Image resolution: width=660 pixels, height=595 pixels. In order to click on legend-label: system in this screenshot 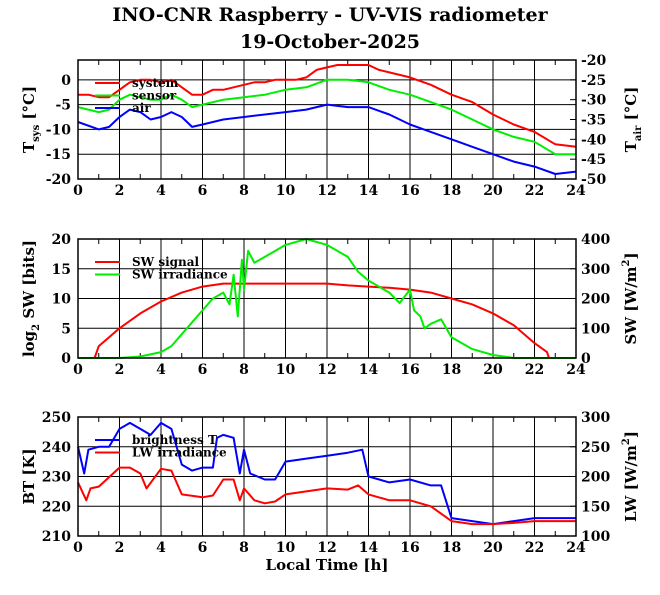, I will do `click(155, 83)`.